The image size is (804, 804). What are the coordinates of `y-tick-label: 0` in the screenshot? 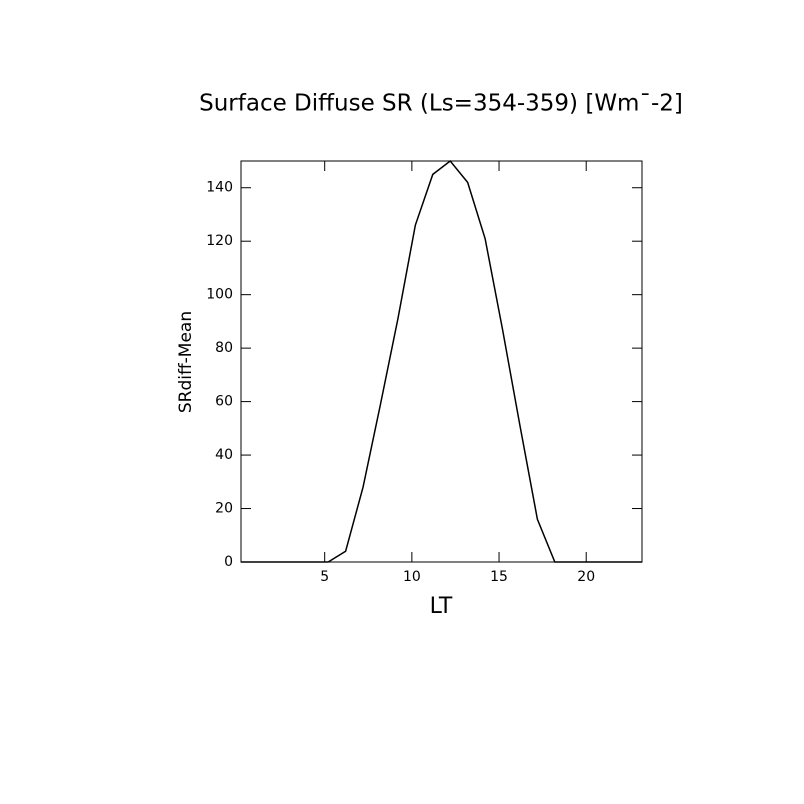 It's located at (228, 562).